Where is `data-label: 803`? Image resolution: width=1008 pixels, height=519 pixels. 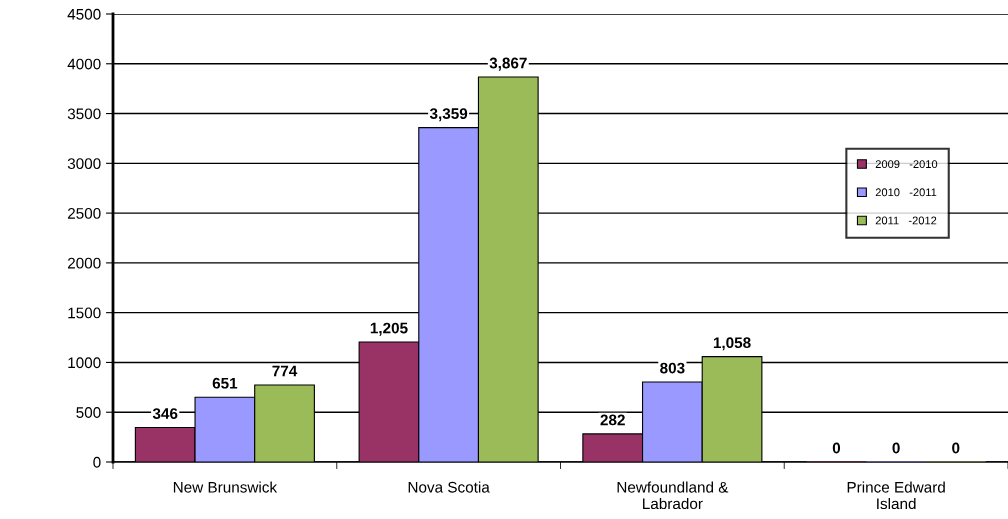 data-label: 803 is located at coordinates (672, 368).